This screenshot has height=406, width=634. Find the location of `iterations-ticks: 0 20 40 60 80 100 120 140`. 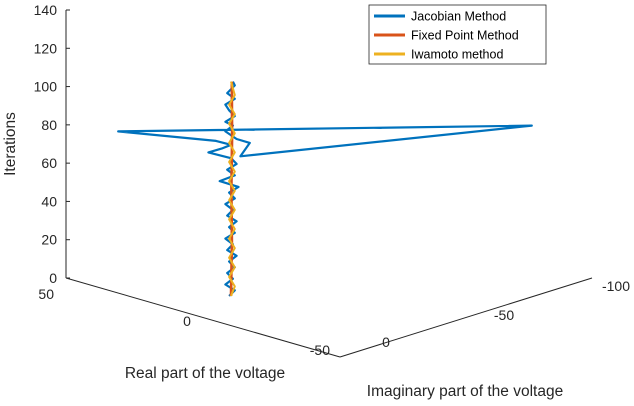

iterations-ticks: 0 20 40 60 80 100 120 140 is located at coordinates (52, 144).